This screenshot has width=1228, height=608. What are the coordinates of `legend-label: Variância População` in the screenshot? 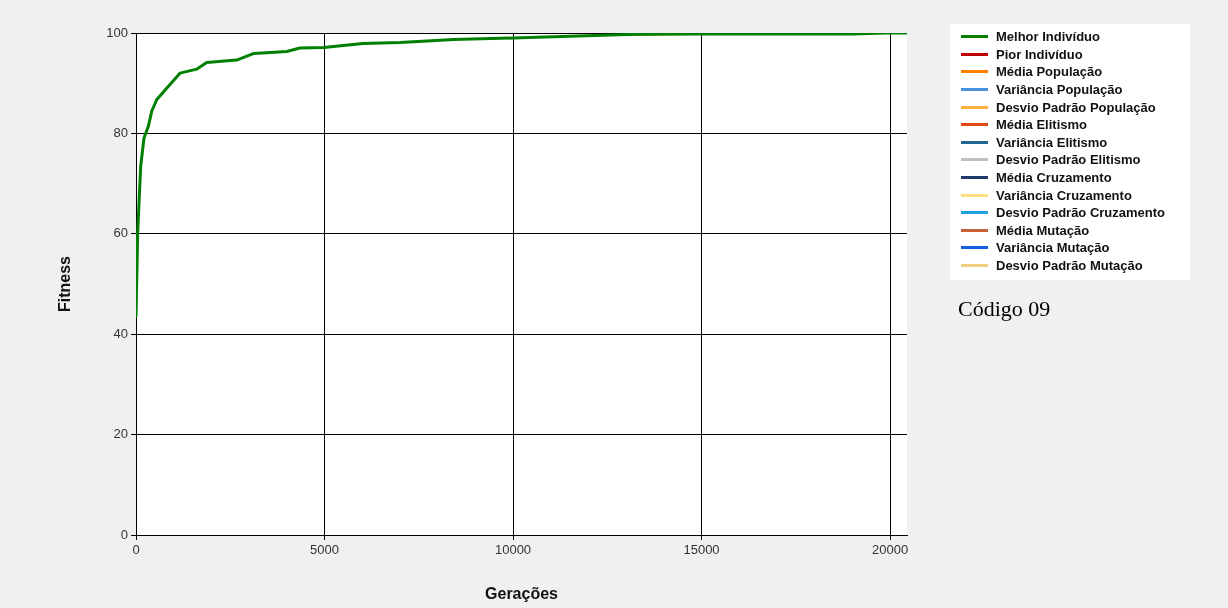 It's located at (1059, 90).